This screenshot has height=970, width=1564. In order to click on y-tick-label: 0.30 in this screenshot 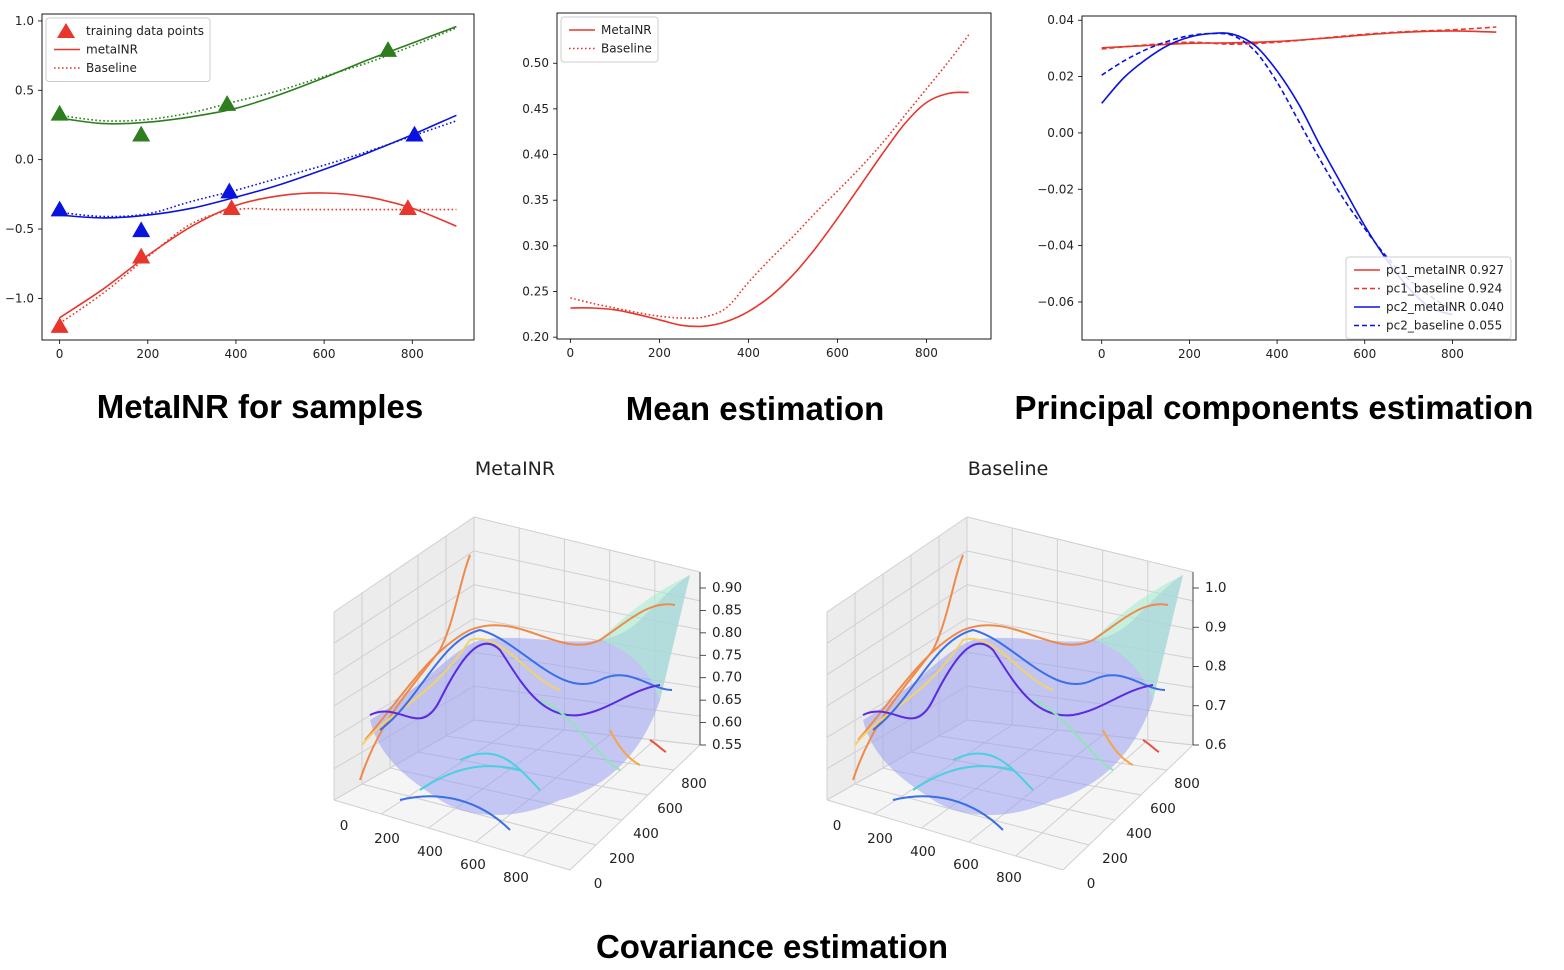, I will do `click(535, 246)`.